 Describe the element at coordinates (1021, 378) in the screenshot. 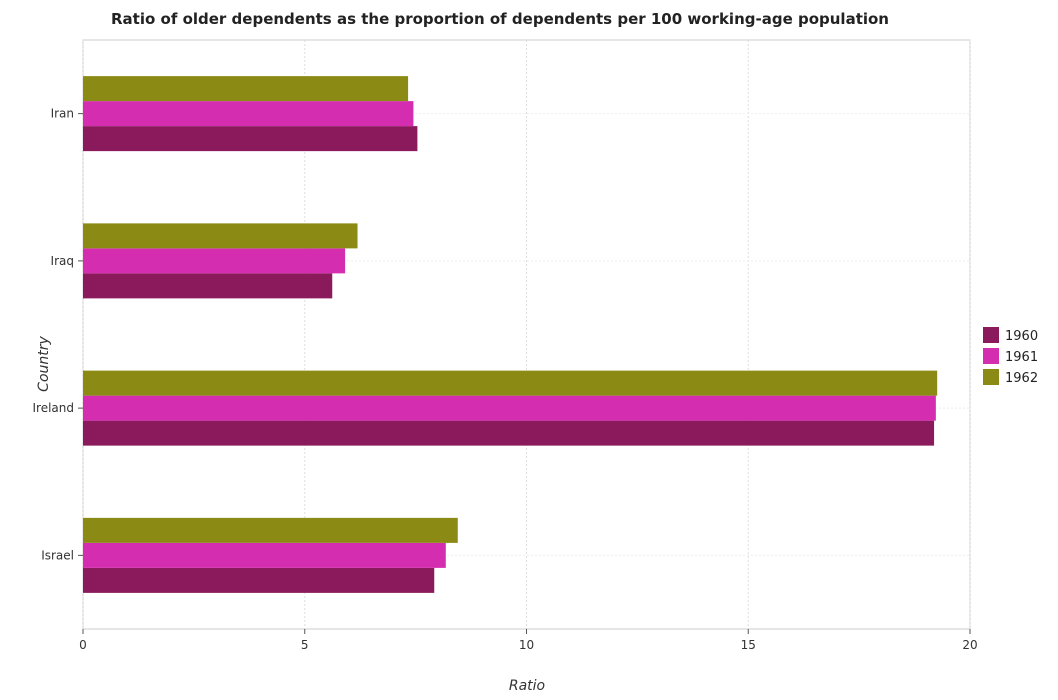

I see `legend-label: 1962` at that location.